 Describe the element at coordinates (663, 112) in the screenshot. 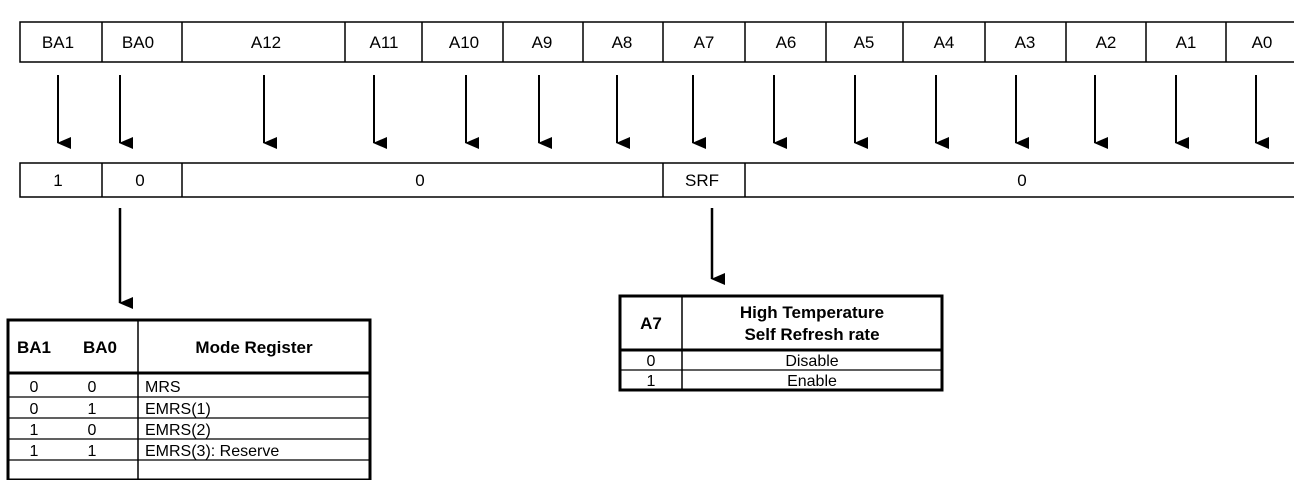

I see `pin-arrows` at that location.